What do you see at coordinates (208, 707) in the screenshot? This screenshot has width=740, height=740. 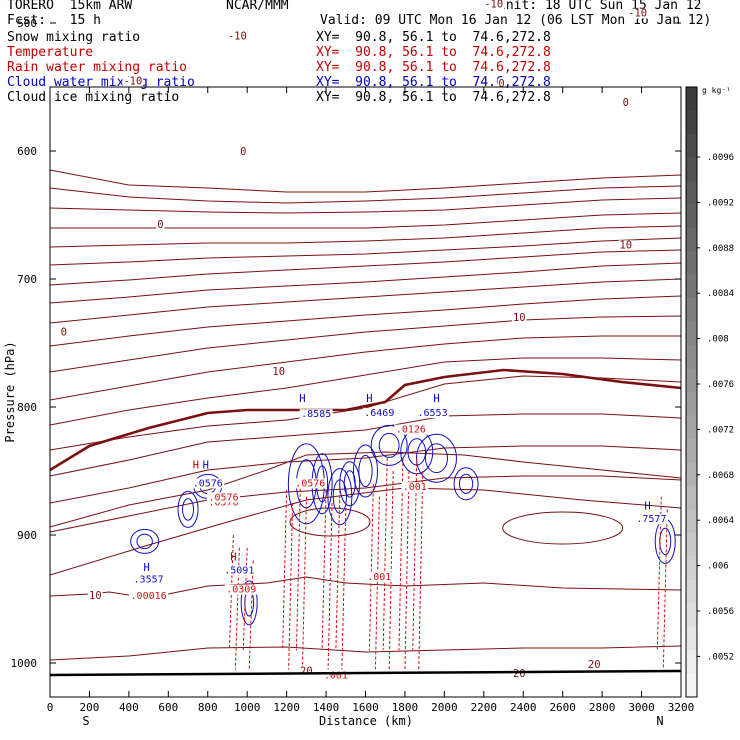 I see `x-tick-label: 800` at bounding box center [208, 707].